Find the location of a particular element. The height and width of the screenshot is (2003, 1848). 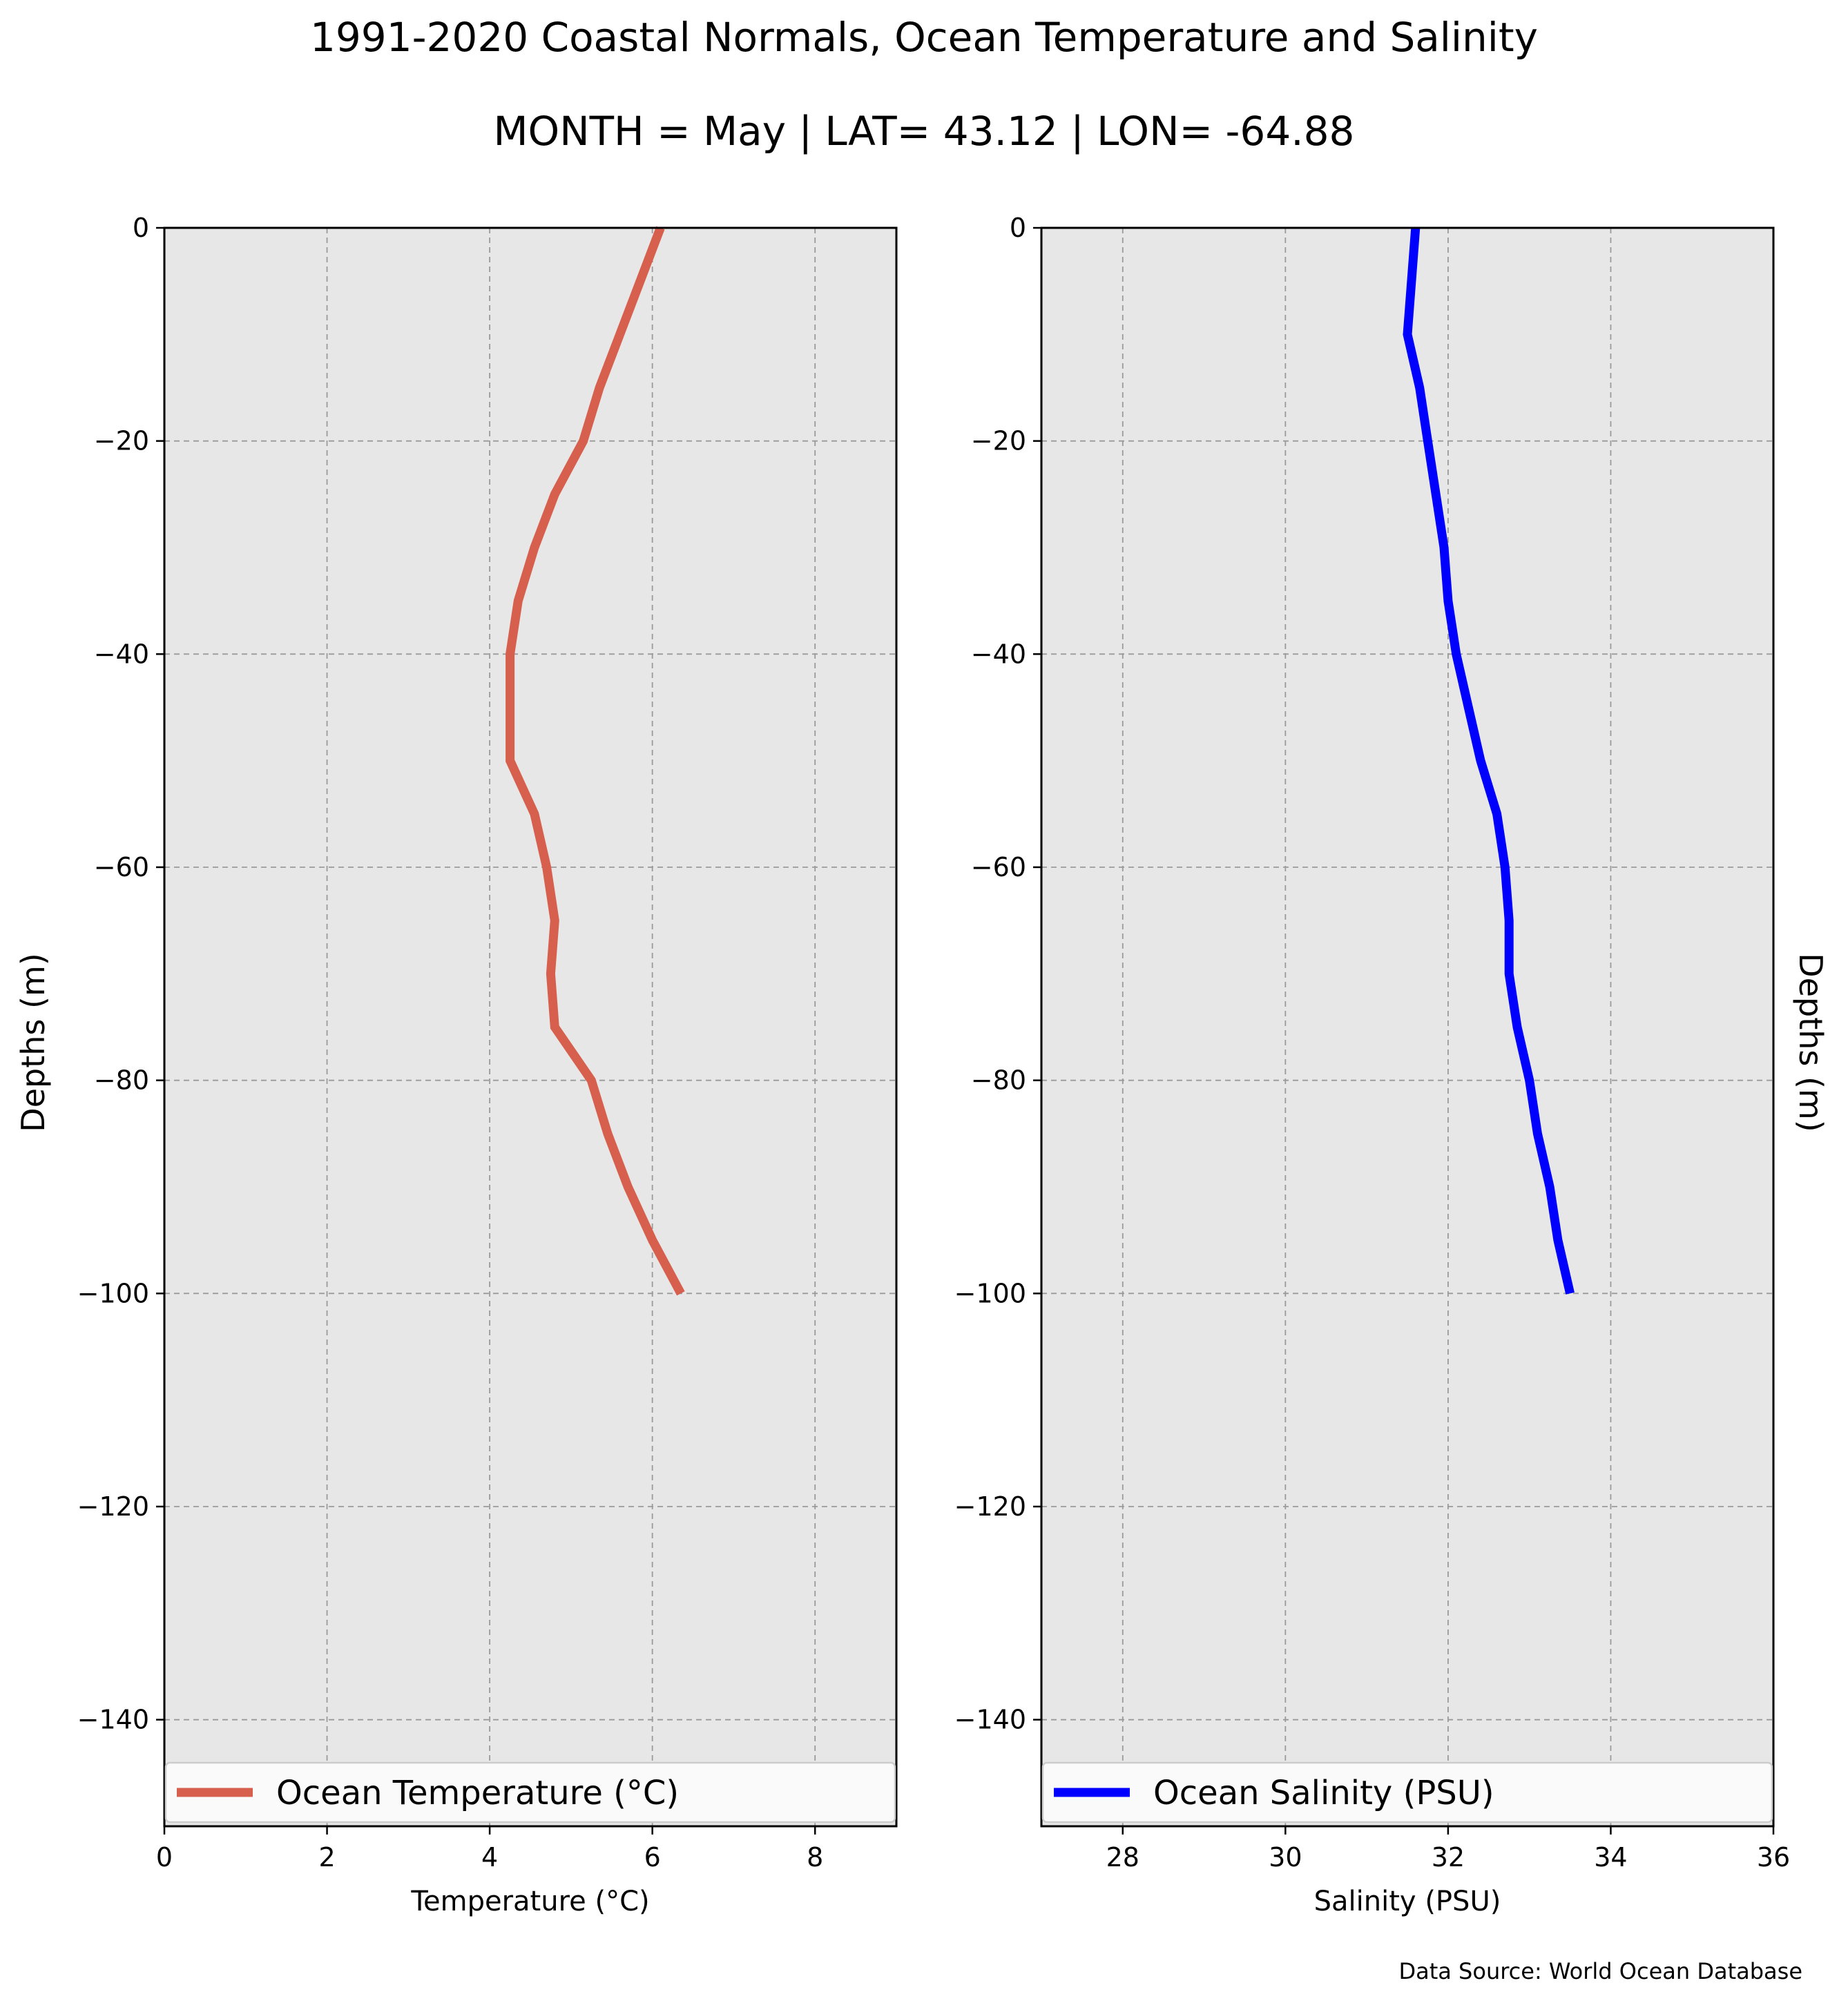

x-tick-label: 2 is located at coordinates (326, 1857).